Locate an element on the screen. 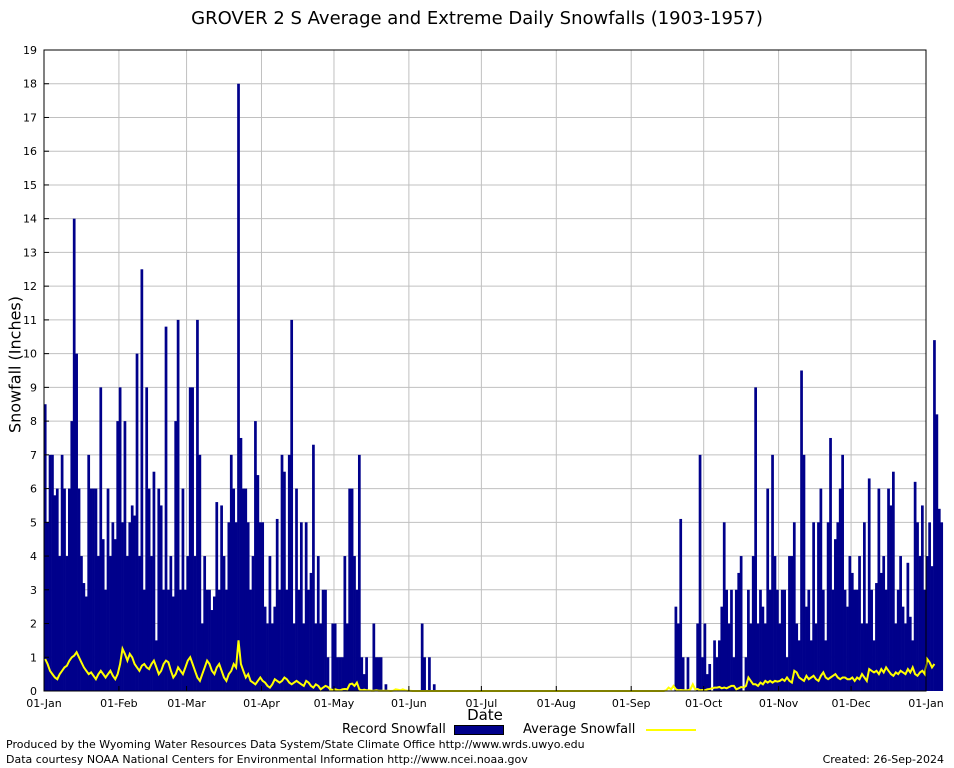  y-tick-label: 8 is located at coordinates (33, 421).